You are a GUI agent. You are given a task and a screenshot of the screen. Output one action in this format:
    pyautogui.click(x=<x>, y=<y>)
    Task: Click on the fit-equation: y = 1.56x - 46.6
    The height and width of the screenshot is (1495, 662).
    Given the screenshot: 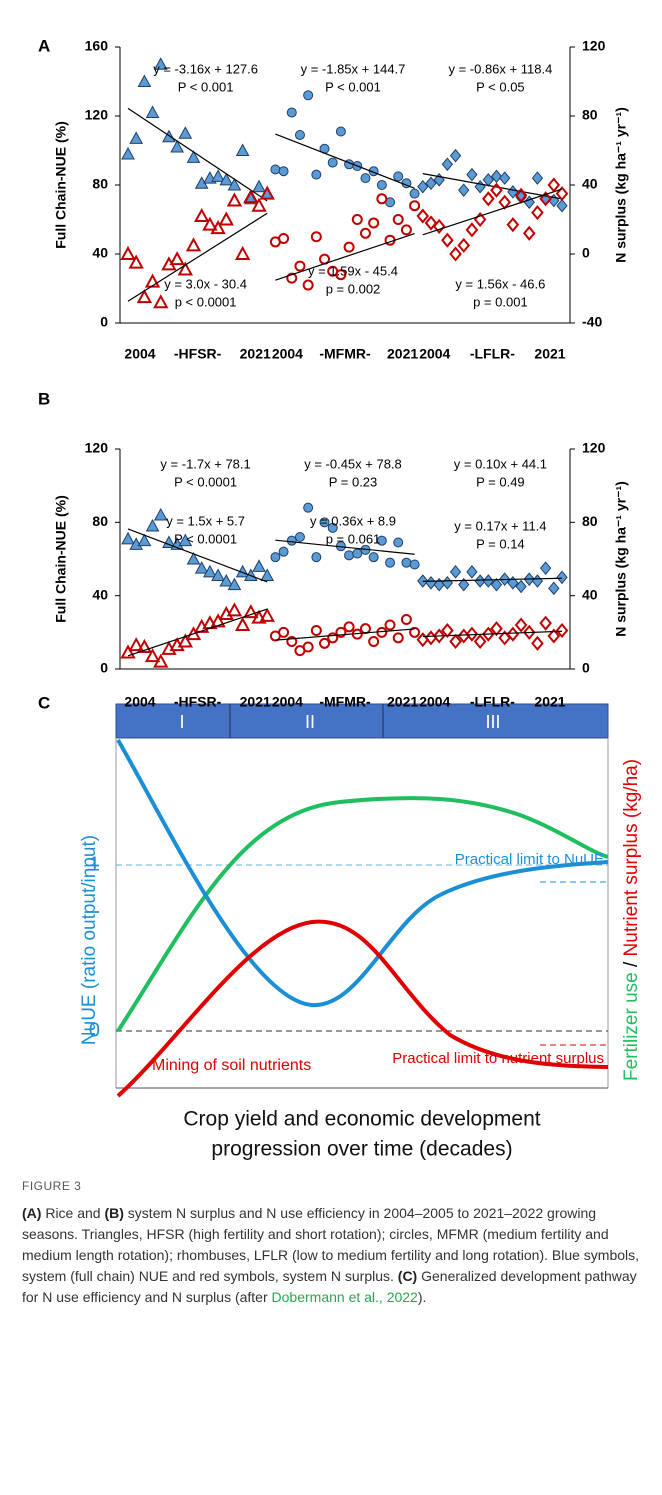 What is the action you would take?
    pyautogui.click(x=500, y=283)
    